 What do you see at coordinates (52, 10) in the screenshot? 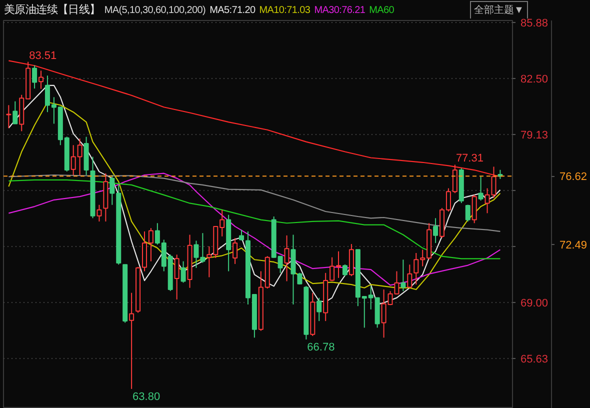
I see `chart-title: 美原油连续【日线】` at bounding box center [52, 10].